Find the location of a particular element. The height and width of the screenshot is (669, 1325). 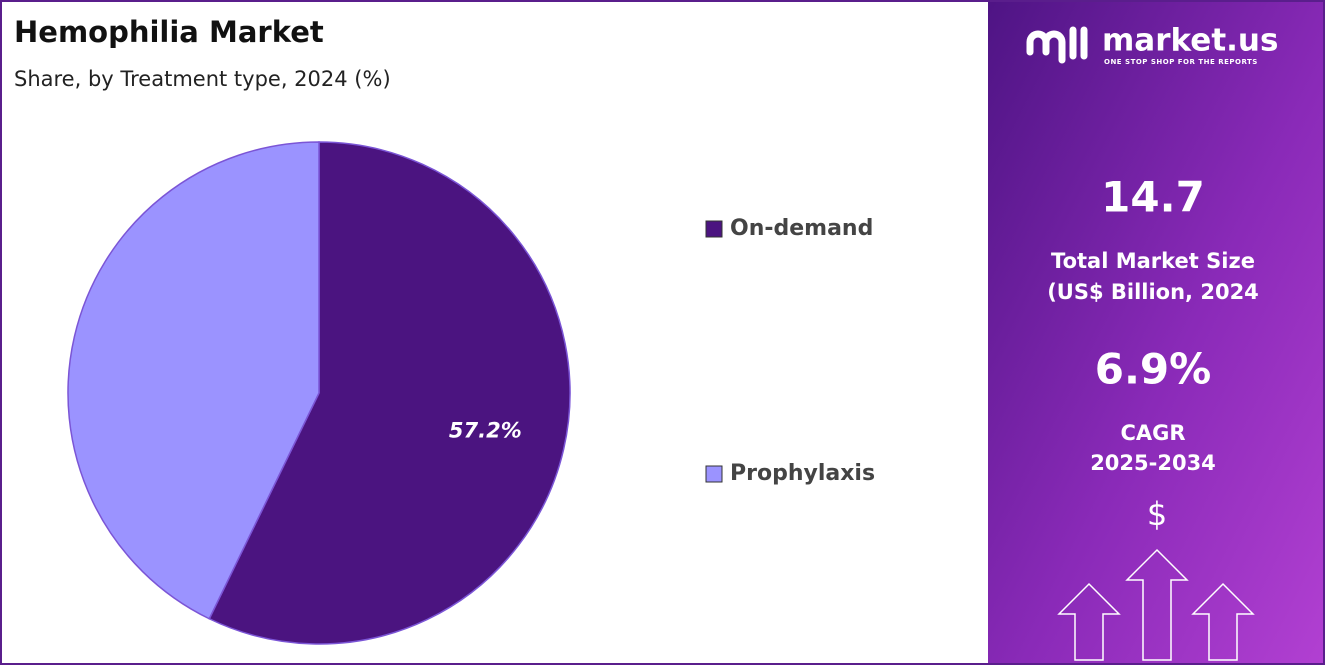

arrows is located at coordinates (1156, 604).